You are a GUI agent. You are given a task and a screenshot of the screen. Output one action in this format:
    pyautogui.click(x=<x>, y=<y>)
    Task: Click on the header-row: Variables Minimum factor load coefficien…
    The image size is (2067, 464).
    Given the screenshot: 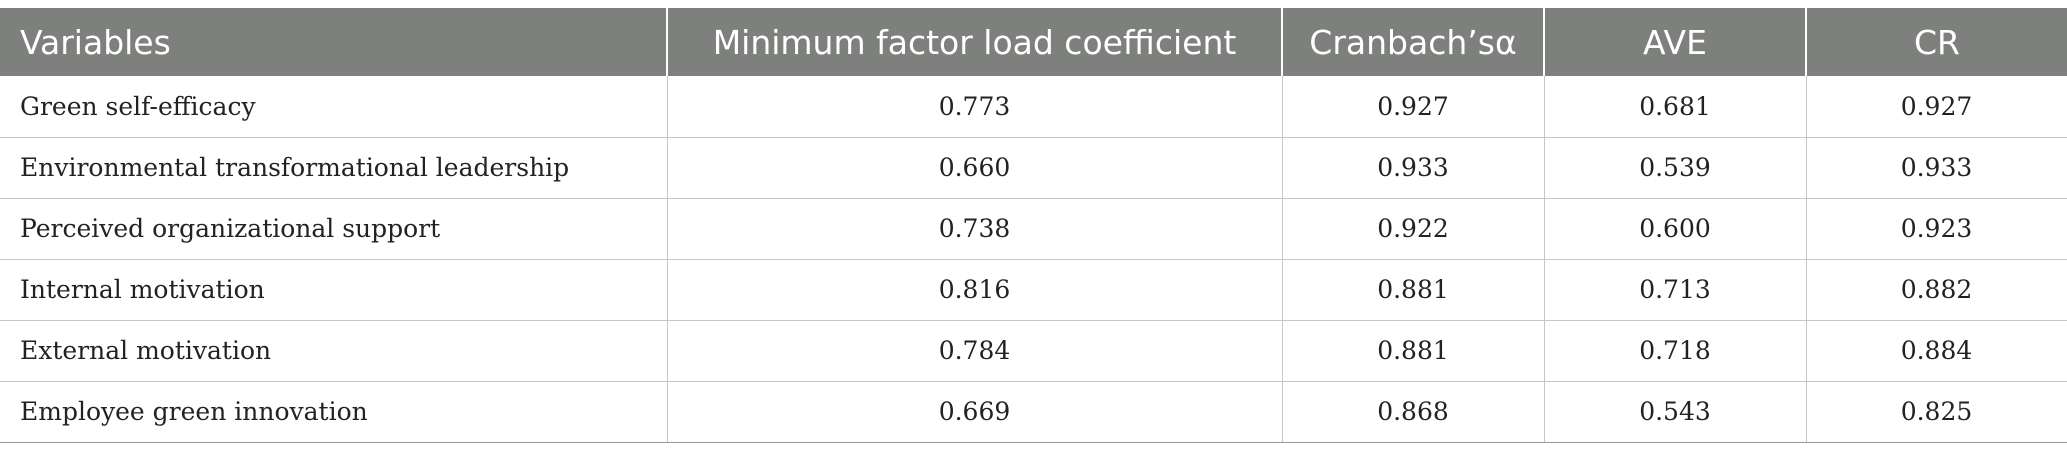 What is the action you would take?
    pyautogui.click(x=1033, y=42)
    